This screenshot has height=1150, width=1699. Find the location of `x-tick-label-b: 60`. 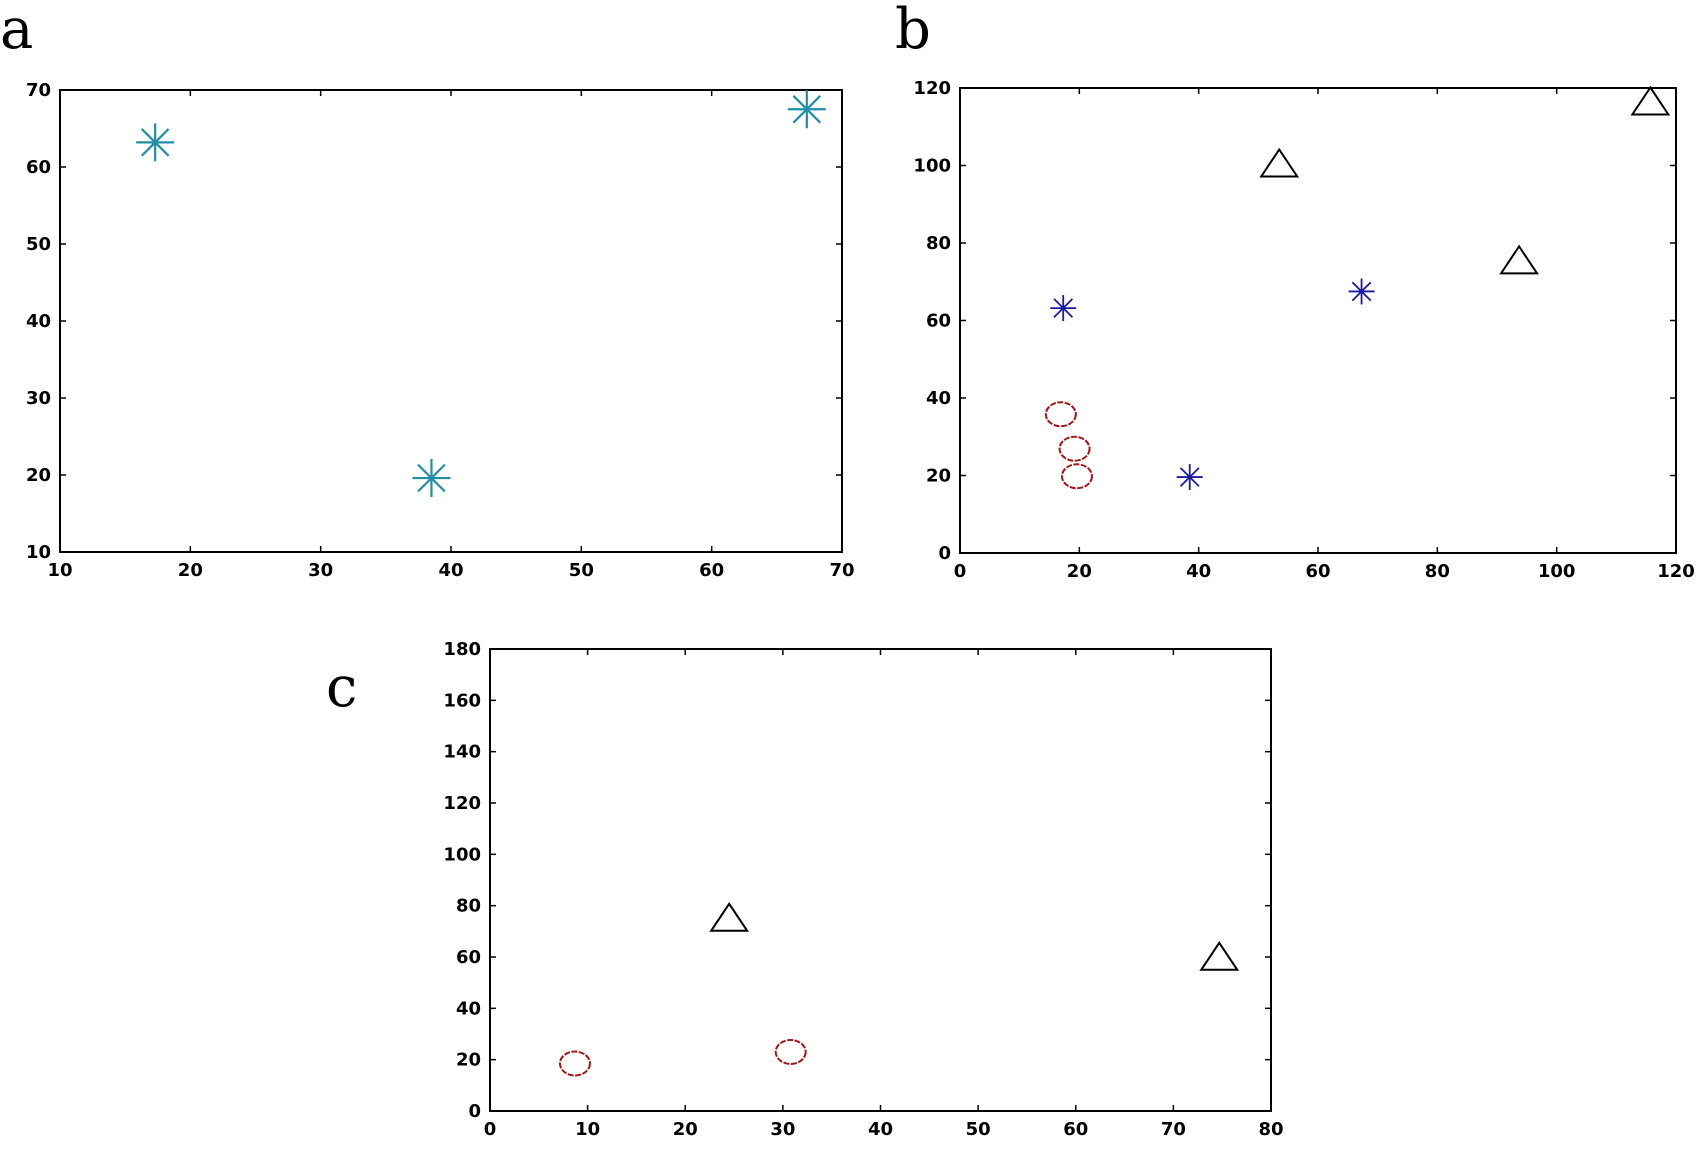

x-tick-label-b: 60 is located at coordinates (1317, 571).